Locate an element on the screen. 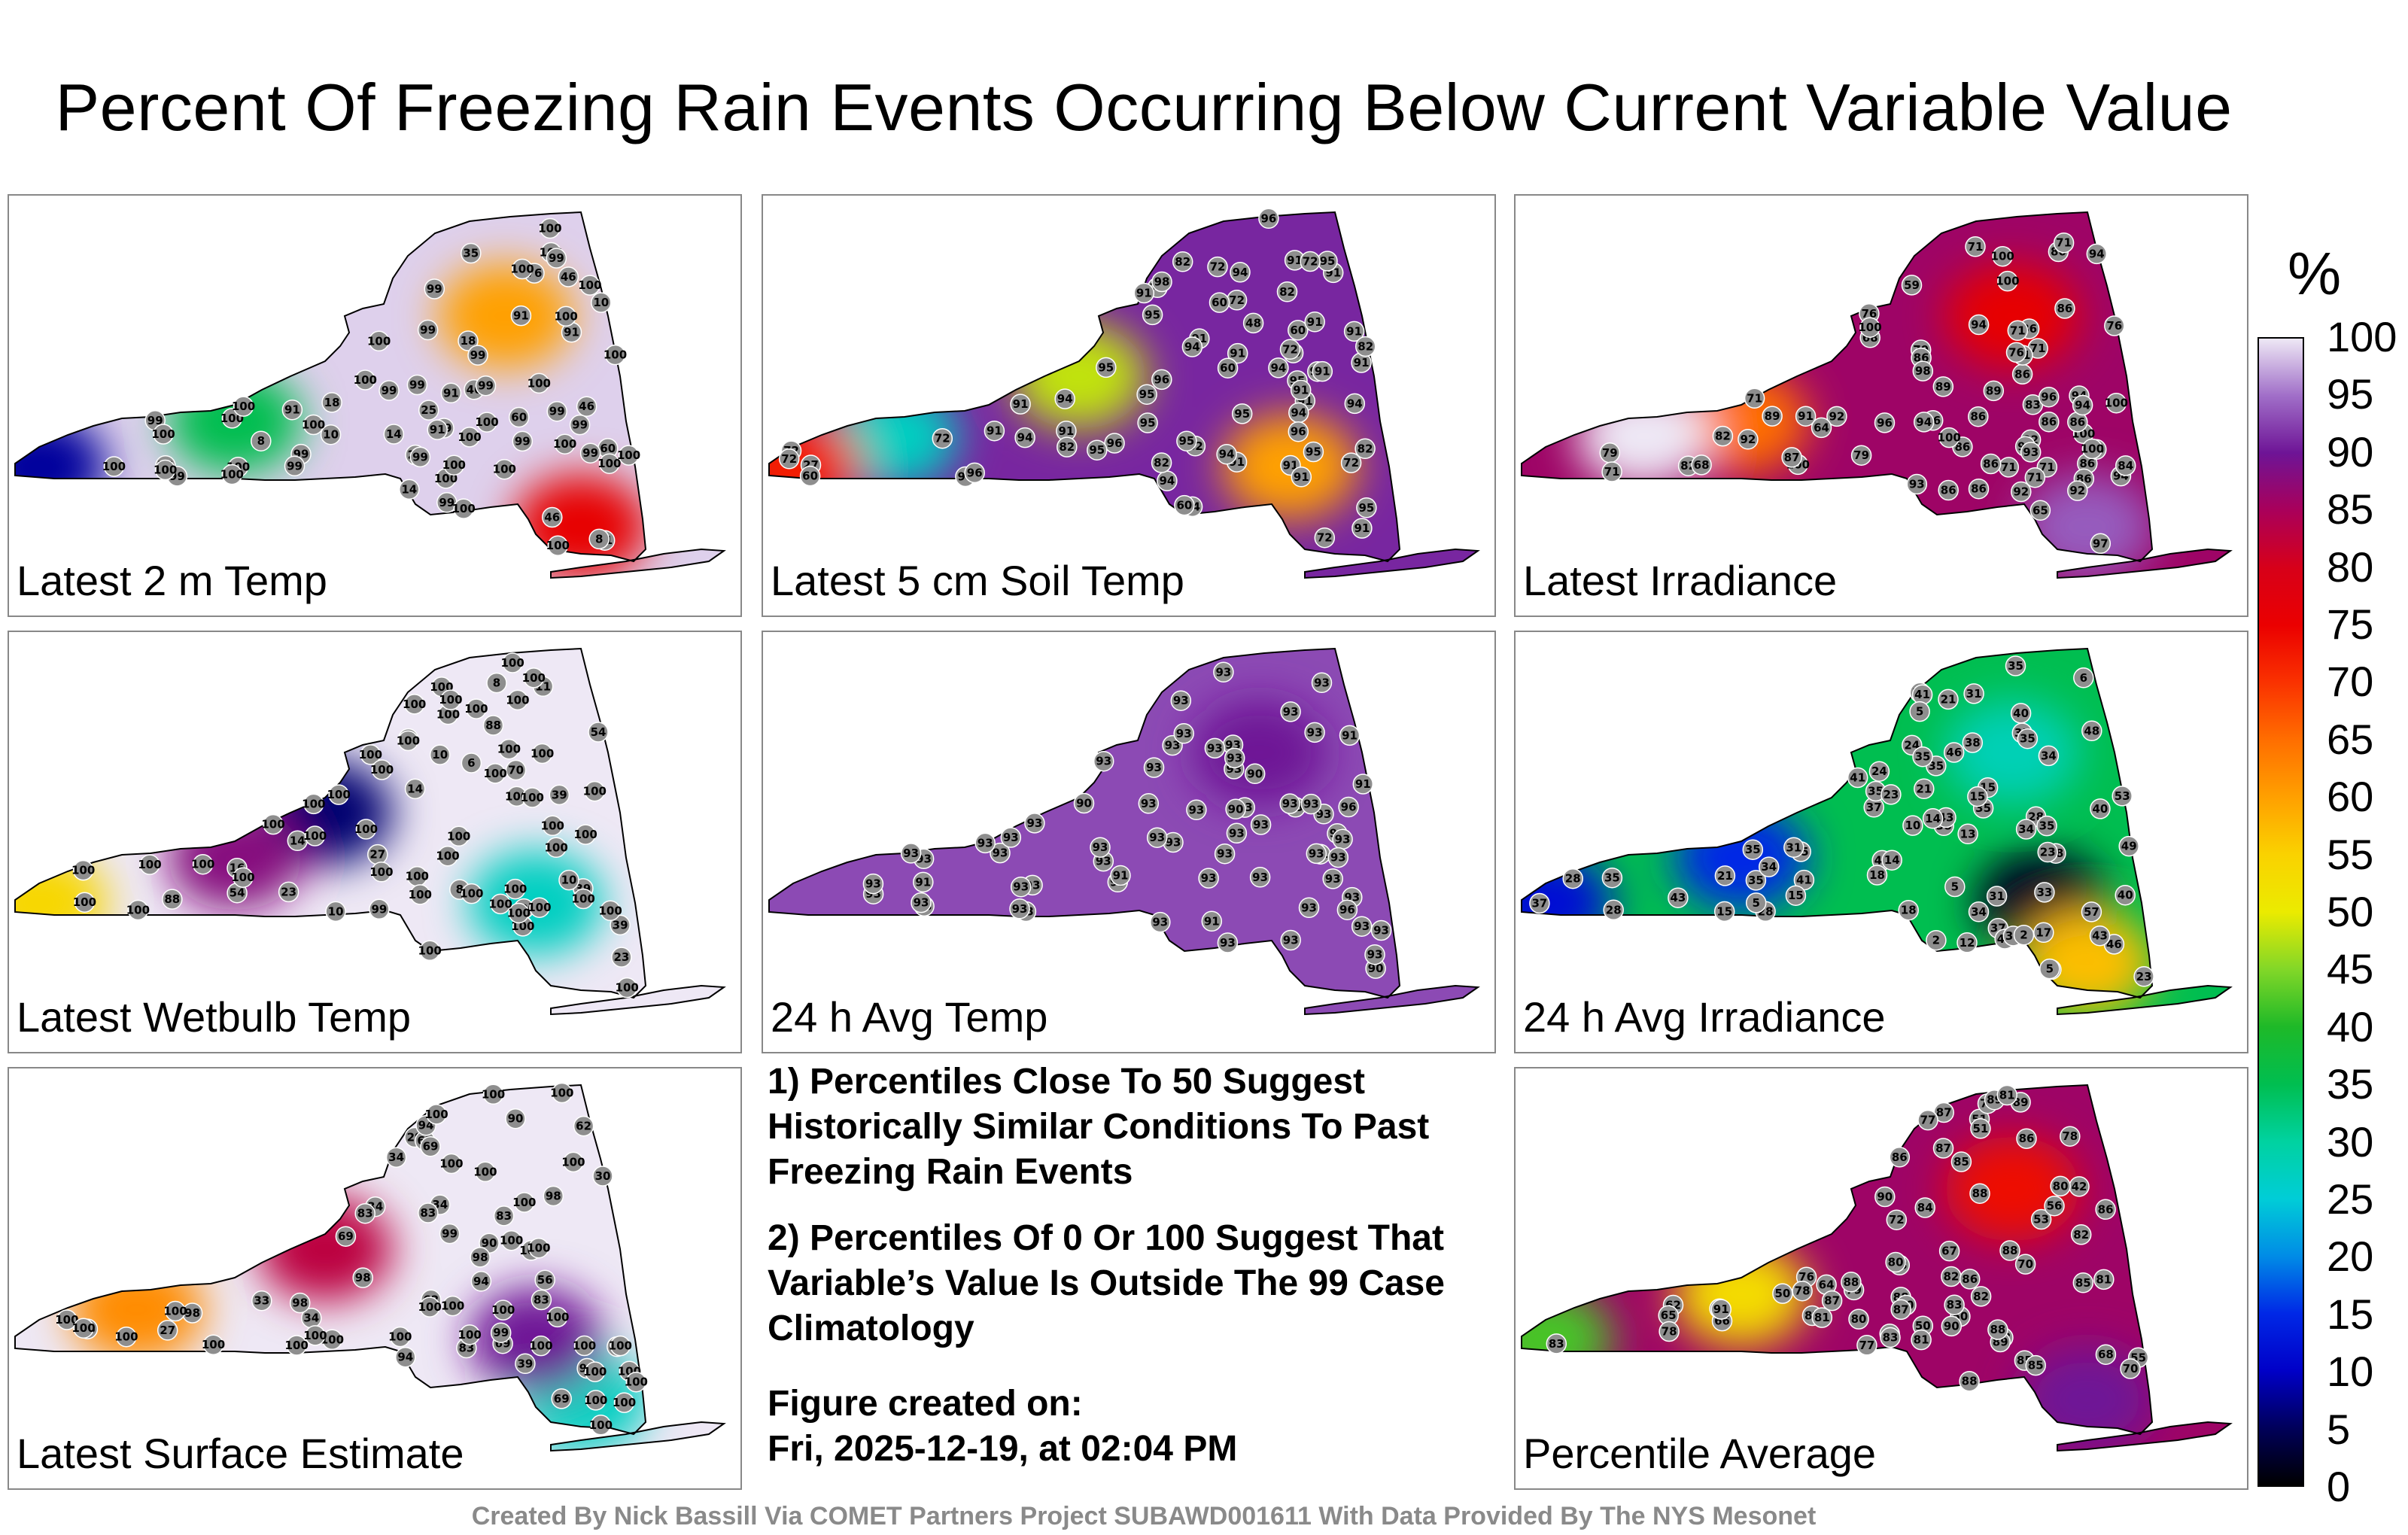 The image size is (2408, 1535). station-marker: 98 is located at coordinates (192, 1313).